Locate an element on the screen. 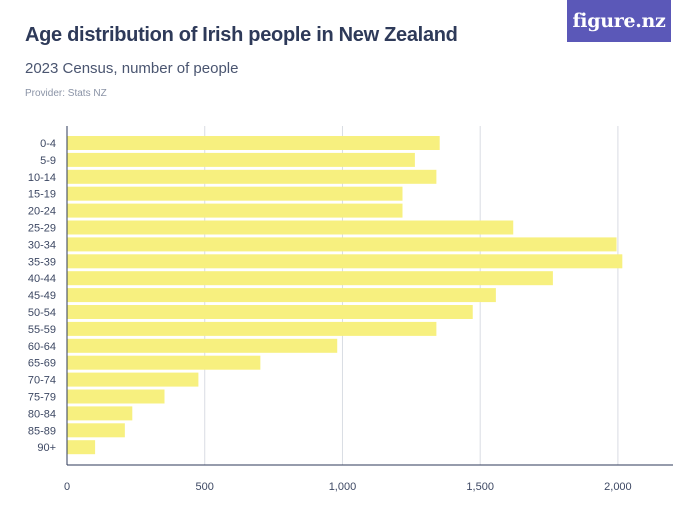  category-label: 35-39 is located at coordinates (42, 262).